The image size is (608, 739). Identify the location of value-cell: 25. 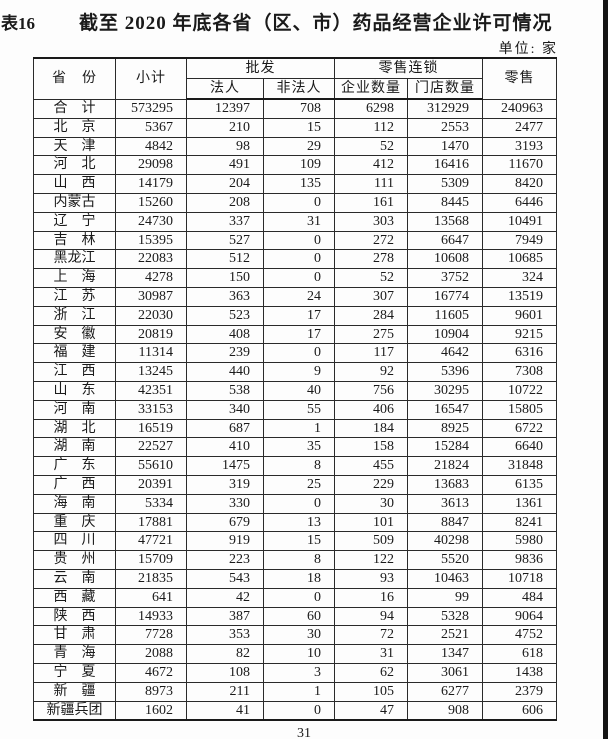
(299, 484).